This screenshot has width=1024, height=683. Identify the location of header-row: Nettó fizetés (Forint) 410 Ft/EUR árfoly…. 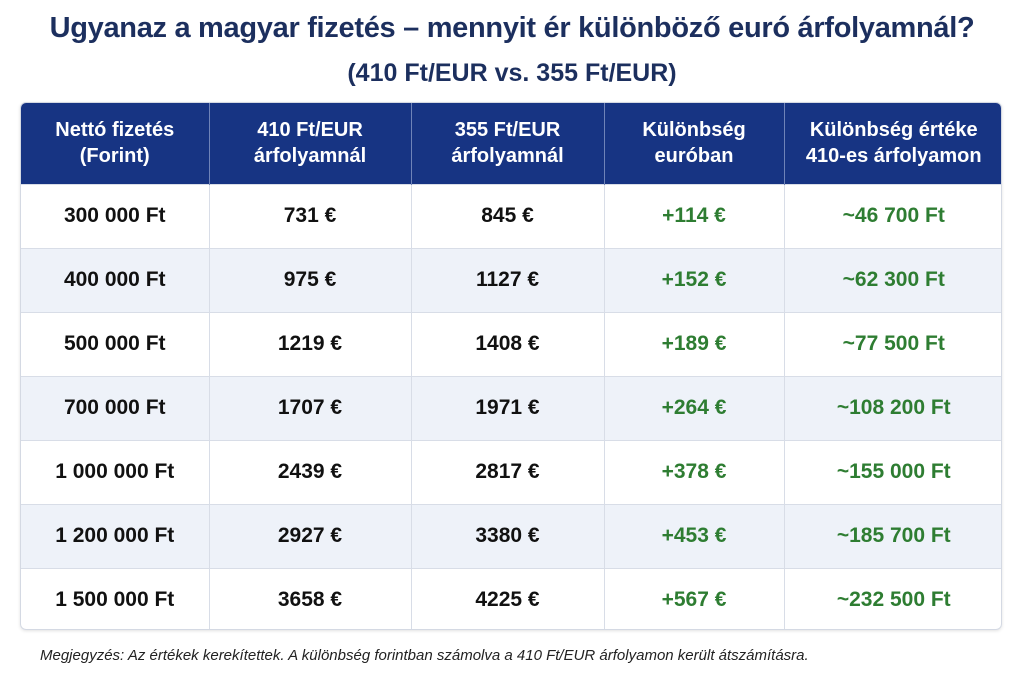
(511, 143).